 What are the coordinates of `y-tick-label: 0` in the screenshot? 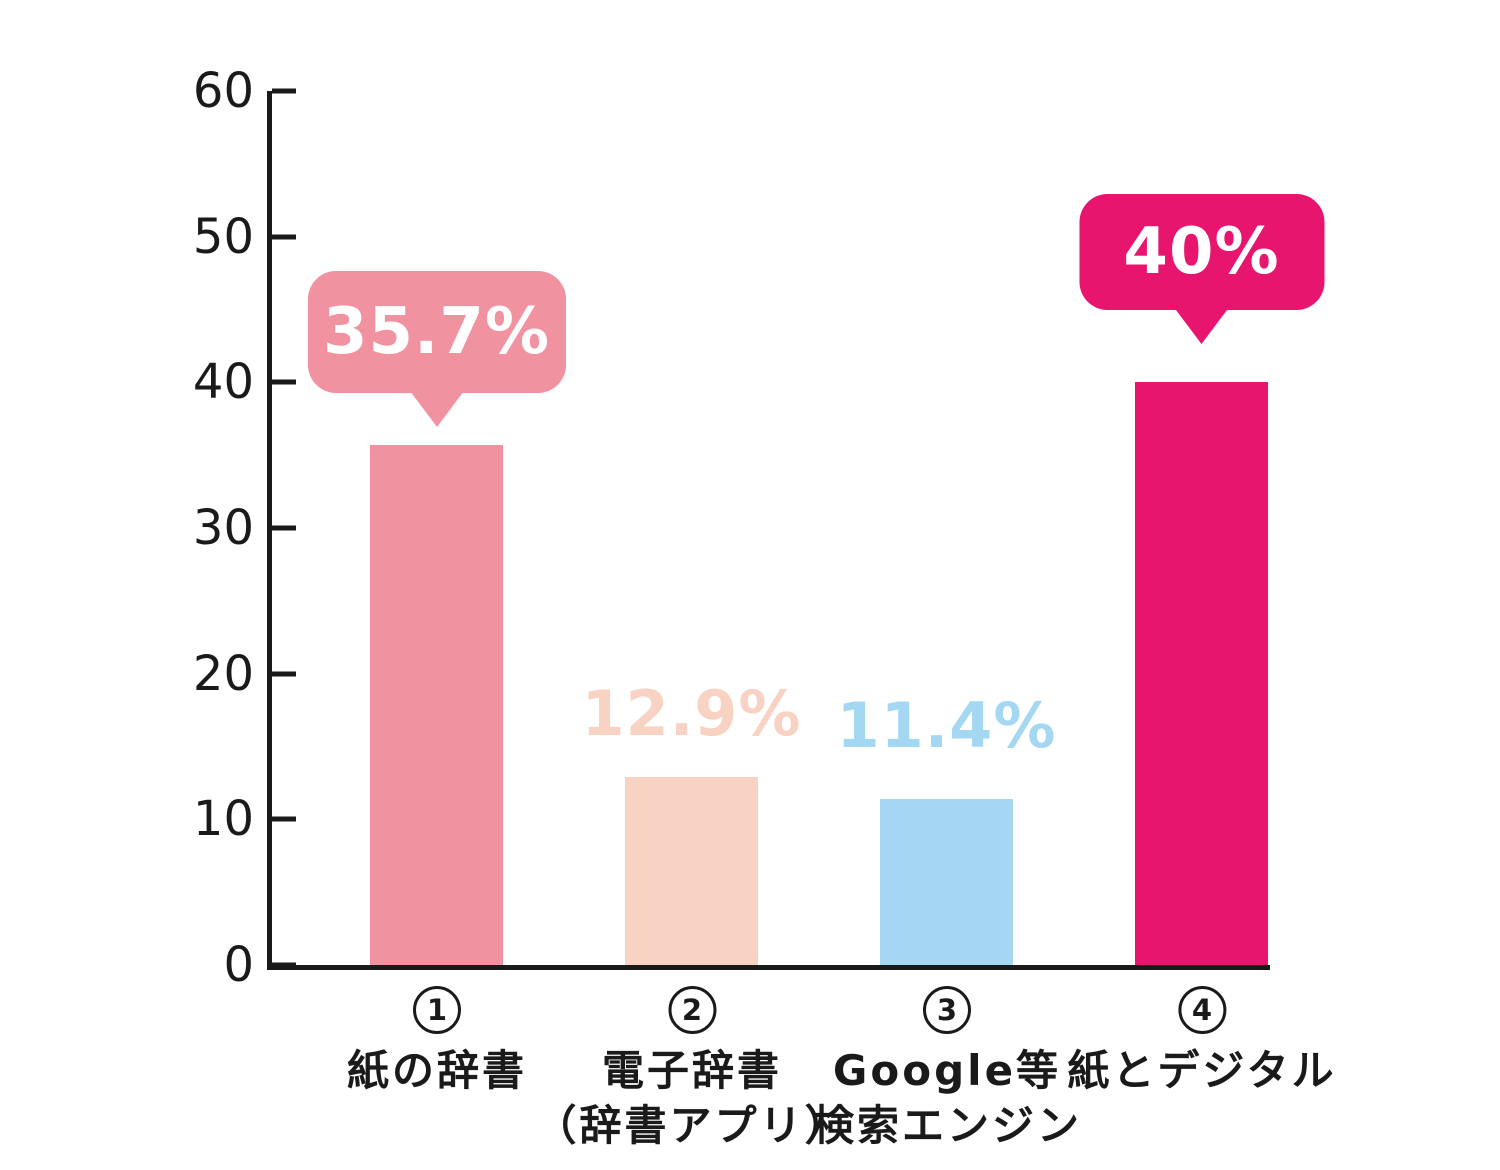 It's located at (238, 965).